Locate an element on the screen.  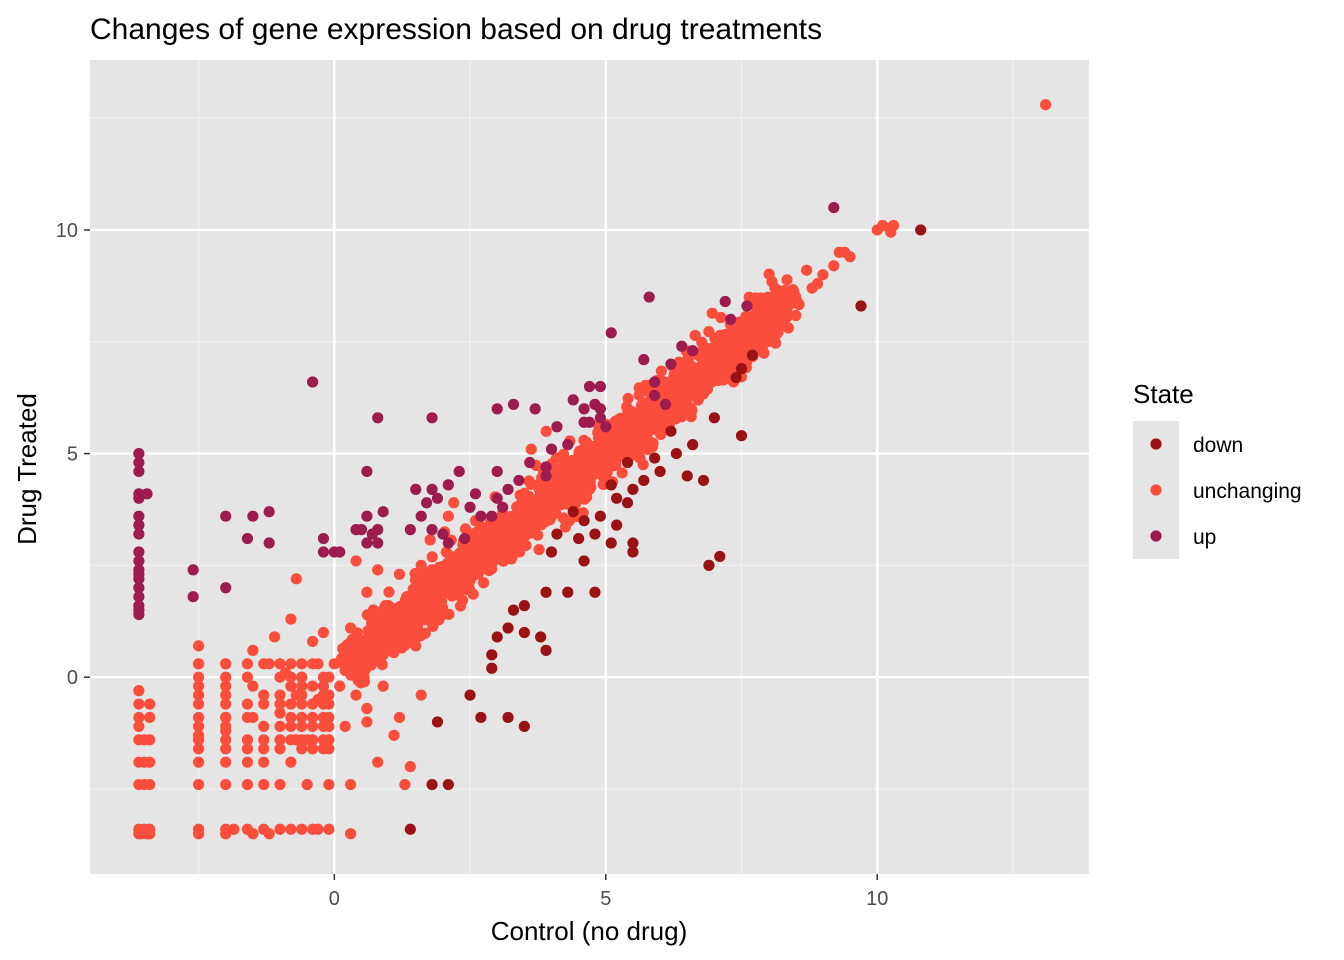
y-tick-label: 5 is located at coordinates (72, 455).